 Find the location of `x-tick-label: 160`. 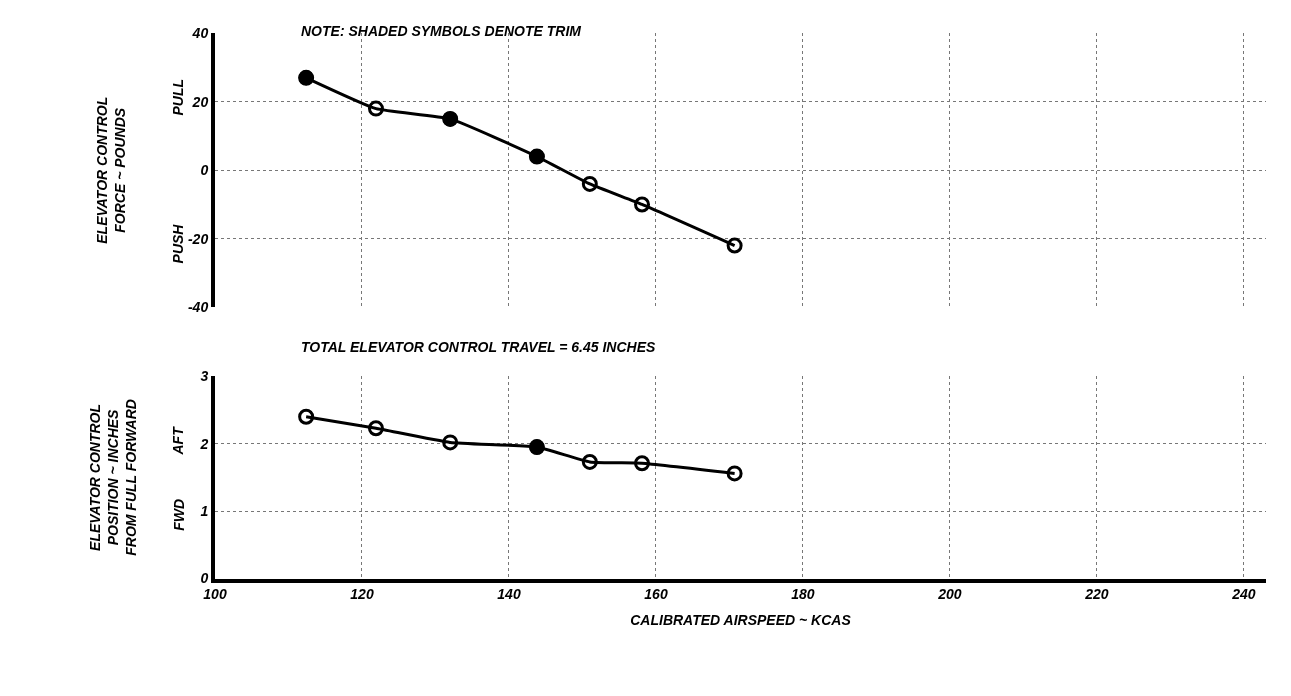

x-tick-label: 160 is located at coordinates (656, 594).